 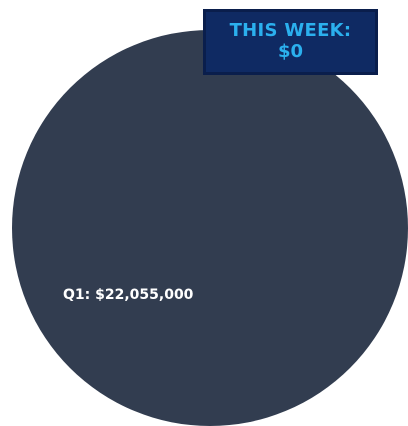 I want to click on this-week-summary-box: THIS WEEK: $0, so click(x=290, y=42).